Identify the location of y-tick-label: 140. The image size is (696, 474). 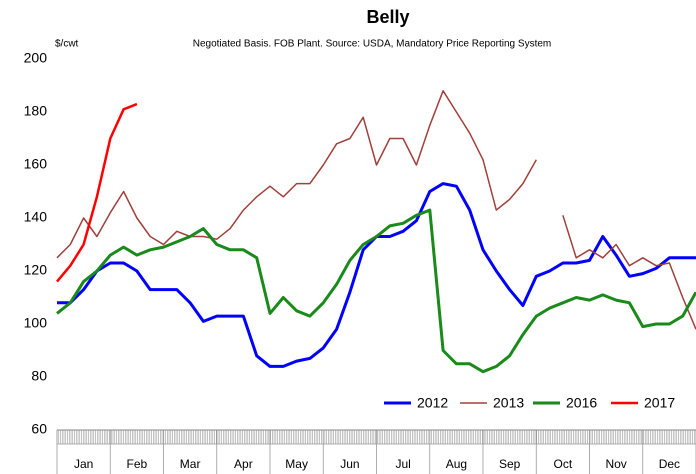
(36, 217).